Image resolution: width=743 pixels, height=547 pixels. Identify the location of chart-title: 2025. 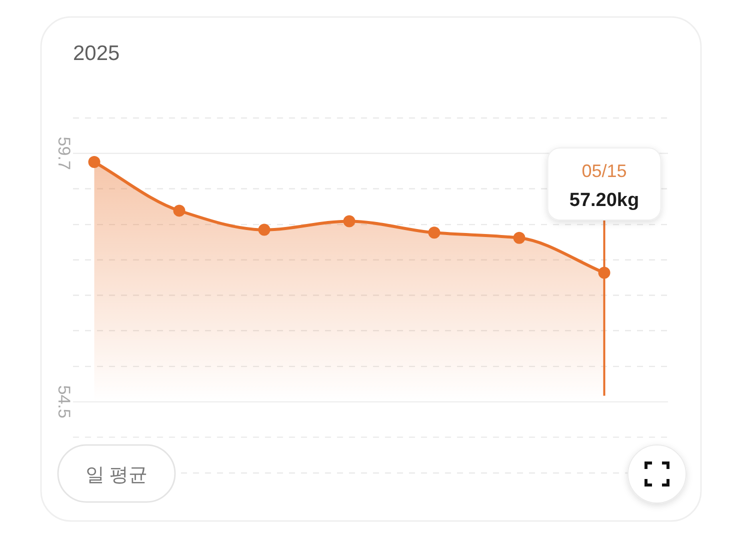
(96, 53).